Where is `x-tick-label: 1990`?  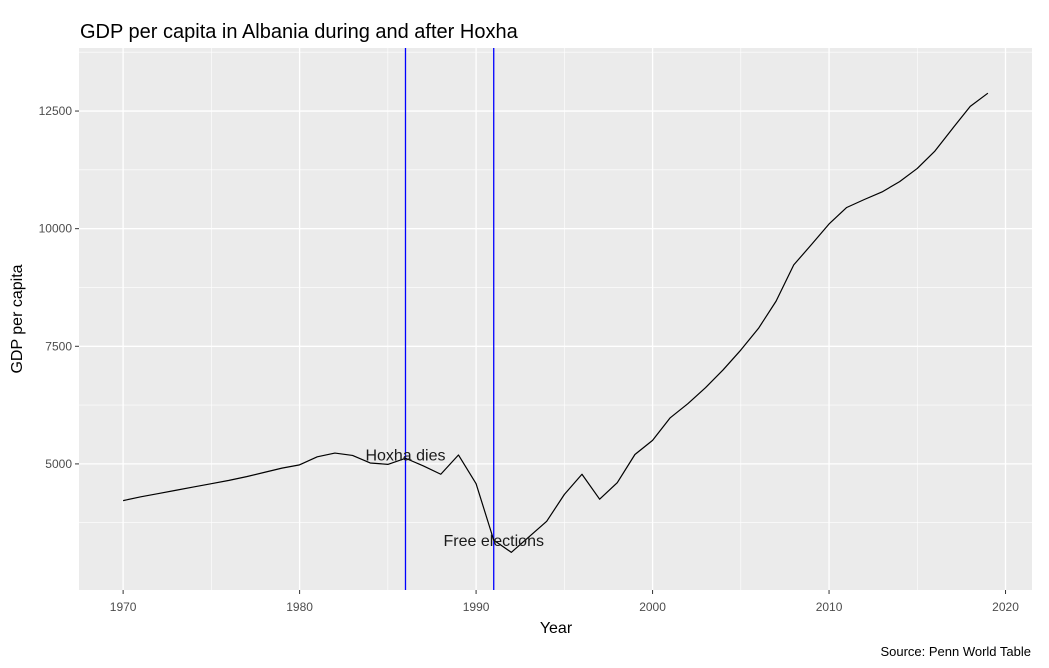
x-tick-label: 1990 is located at coordinates (476, 607).